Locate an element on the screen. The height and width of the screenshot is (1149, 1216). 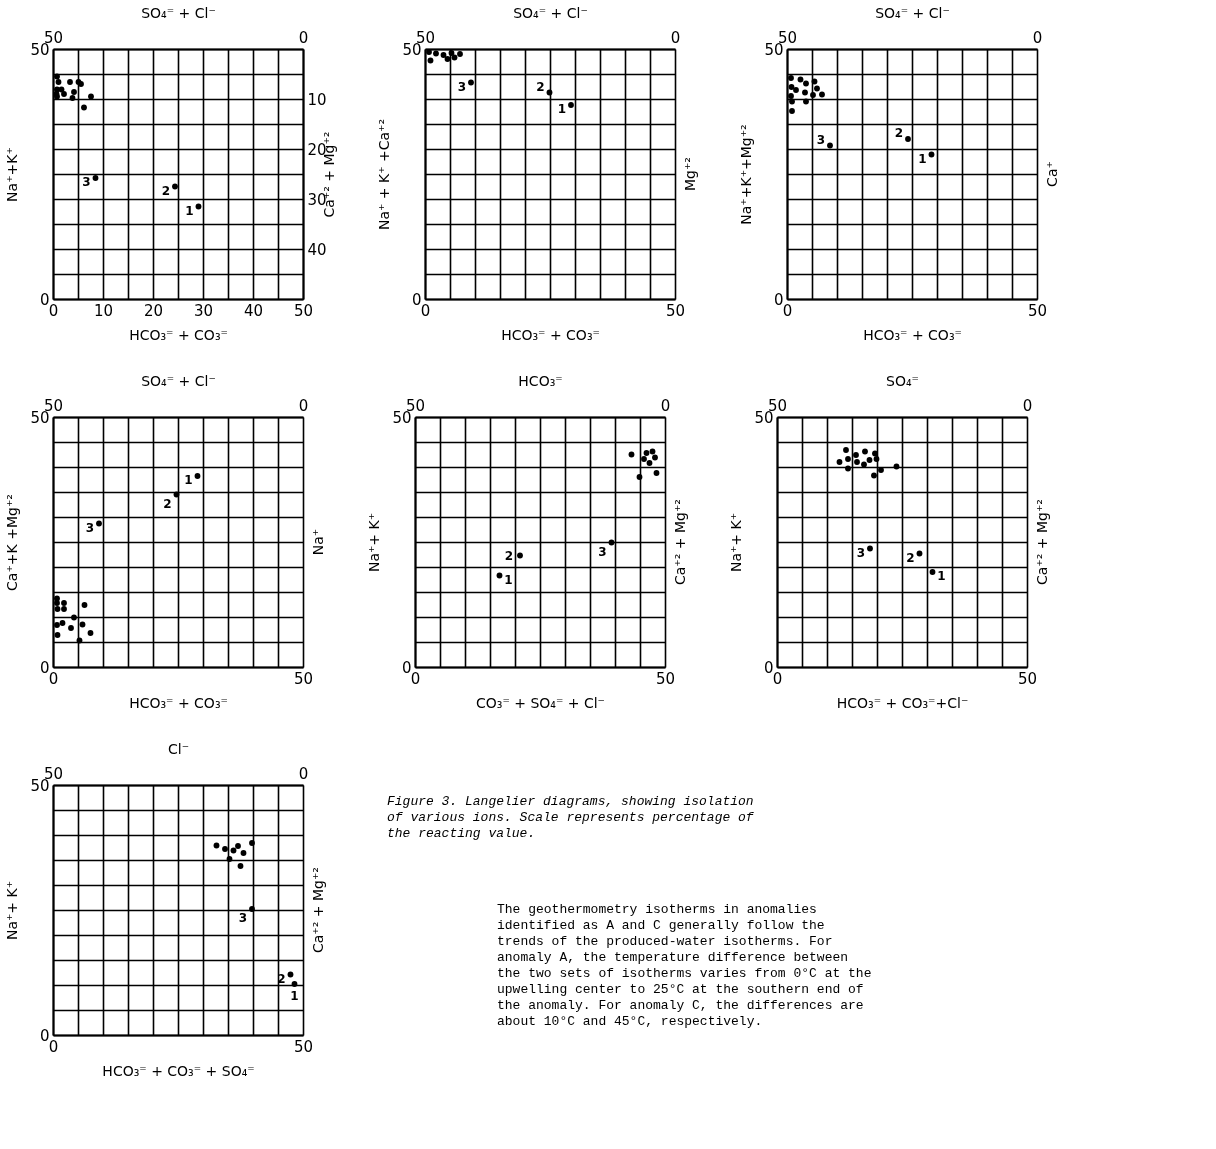
y-axis-title: Na⁺+K⁺ is located at coordinates (12, 174).